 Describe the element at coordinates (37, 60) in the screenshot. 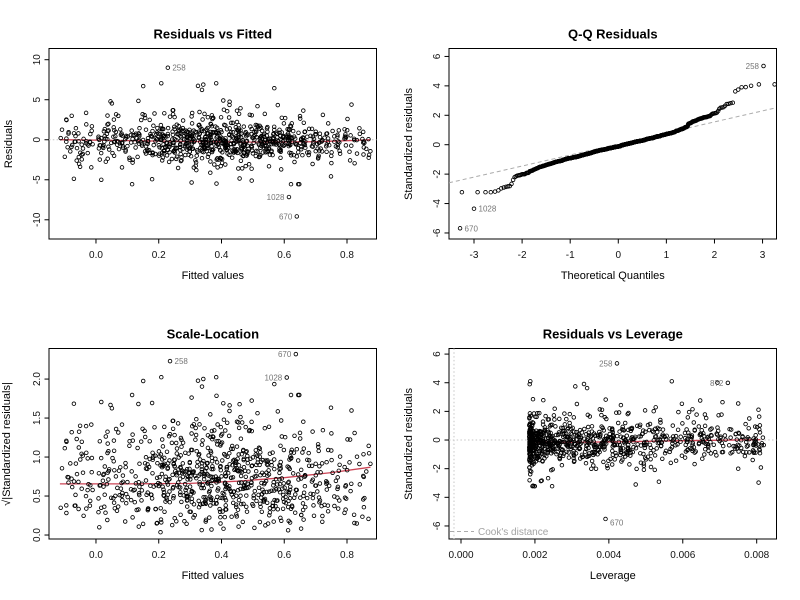

I see `svg-text: 10` at that location.